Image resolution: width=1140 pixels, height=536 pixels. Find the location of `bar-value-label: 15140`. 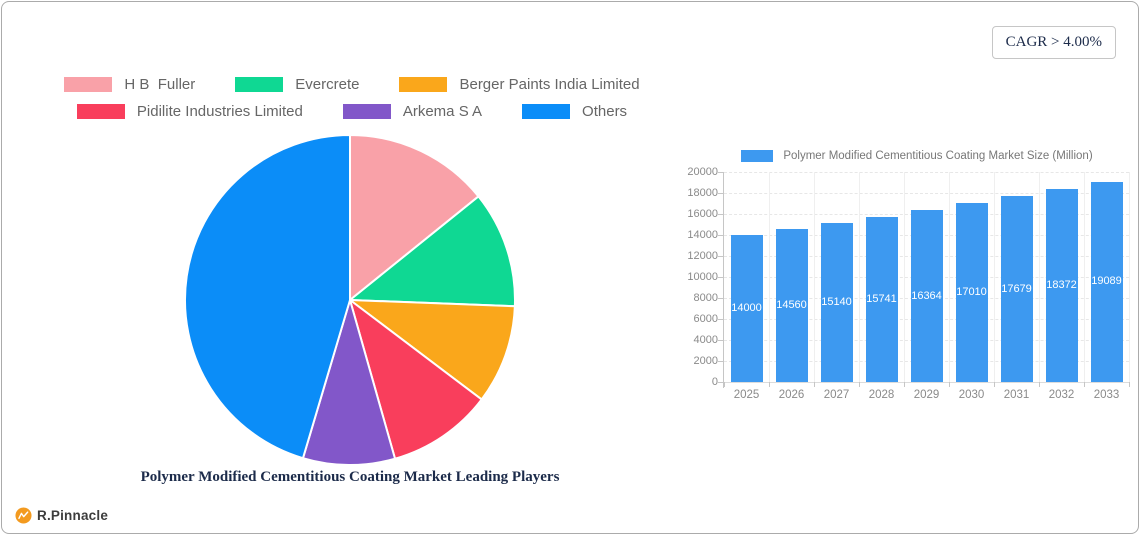

bar-value-label: 15140 is located at coordinates (836, 302).